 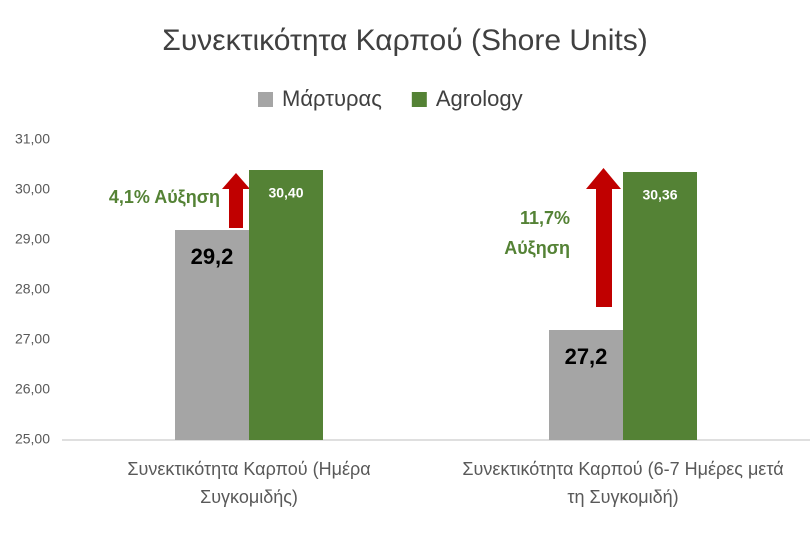 What do you see at coordinates (285, 193) in the screenshot?
I see `data-label: 30,40` at bounding box center [285, 193].